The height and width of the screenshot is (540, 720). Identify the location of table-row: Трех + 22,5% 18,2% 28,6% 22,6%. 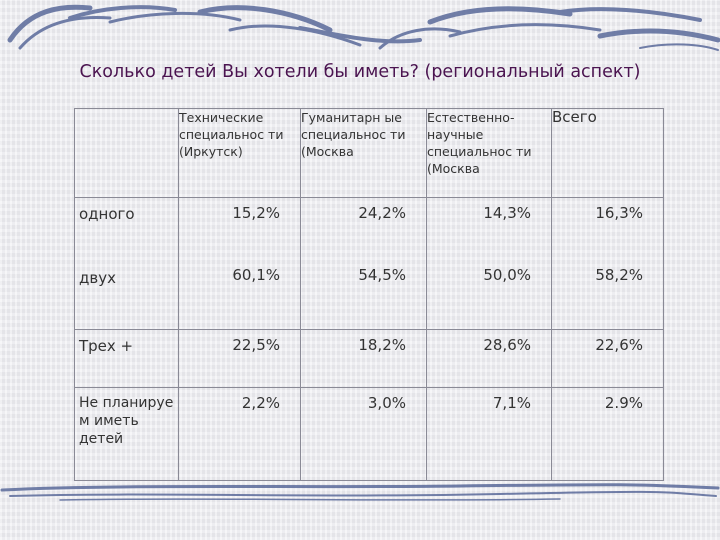
(369, 358).